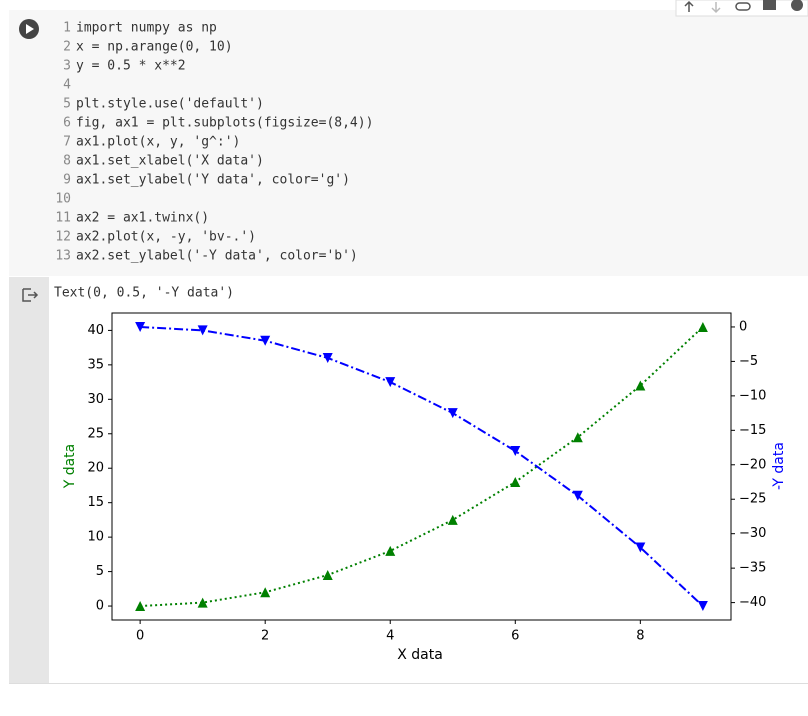 The image size is (808, 716). What do you see at coordinates (640, 636) in the screenshot?
I see `x-tick-label: 8` at bounding box center [640, 636].